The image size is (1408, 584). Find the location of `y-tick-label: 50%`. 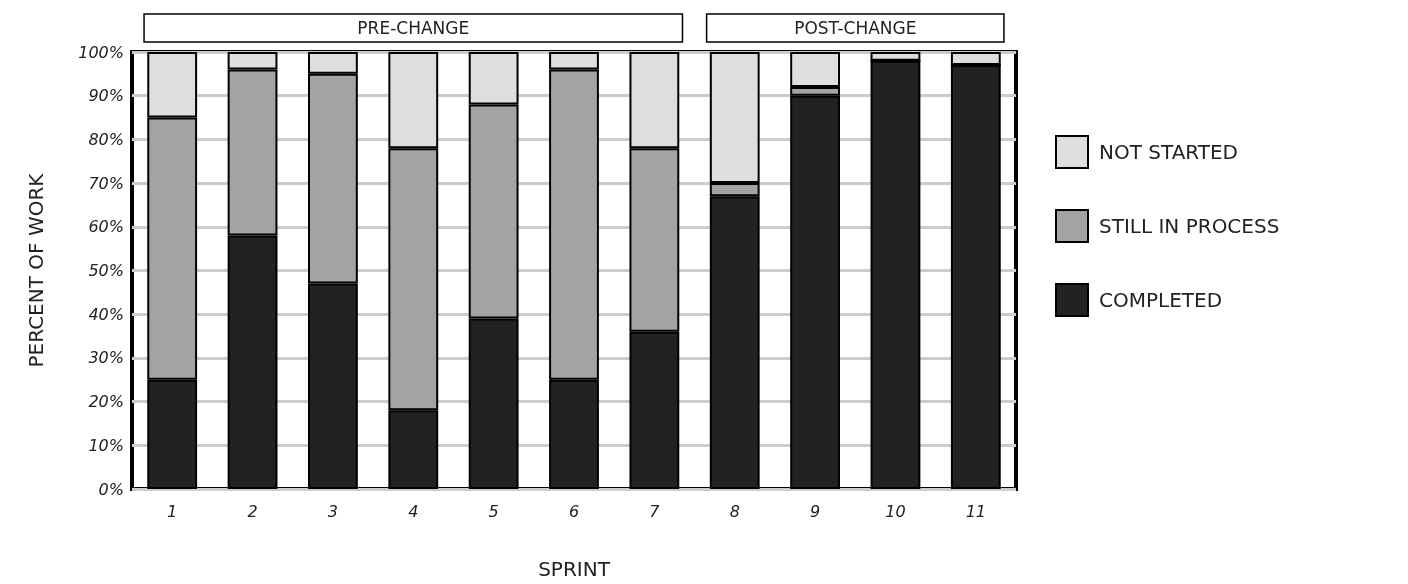

y-tick-label: 50% is located at coordinates (106, 270).